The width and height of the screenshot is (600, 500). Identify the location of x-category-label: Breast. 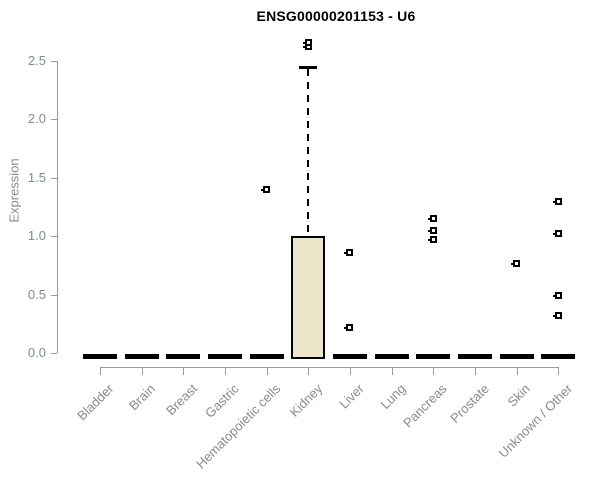
(181, 400).